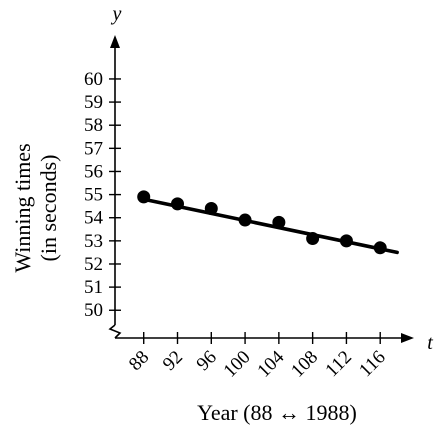 The image size is (442, 437). What do you see at coordinates (93, 171) in the screenshot?
I see `y-tick-label-56: 56` at bounding box center [93, 171].